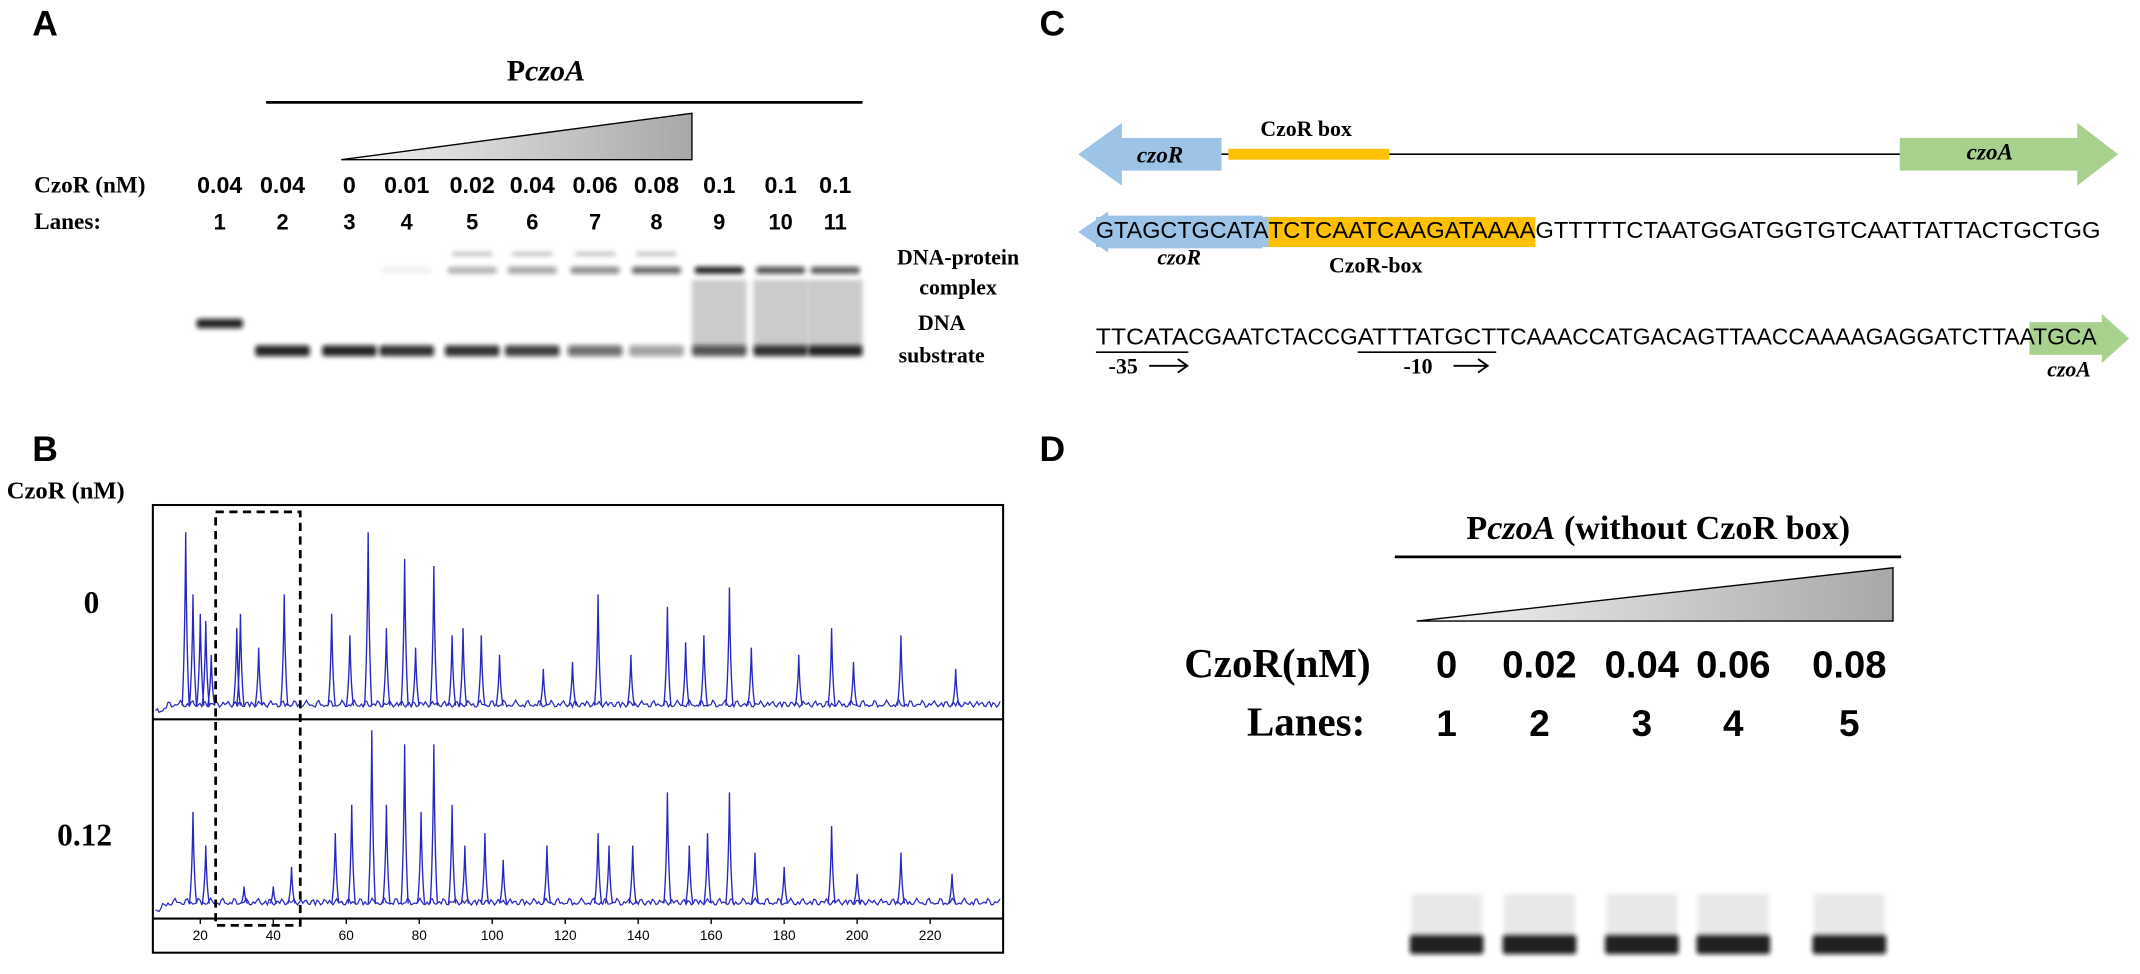 Image resolution: width=2140 pixels, height=974 pixels. I want to click on concentration: 0.02, so click(472, 185).